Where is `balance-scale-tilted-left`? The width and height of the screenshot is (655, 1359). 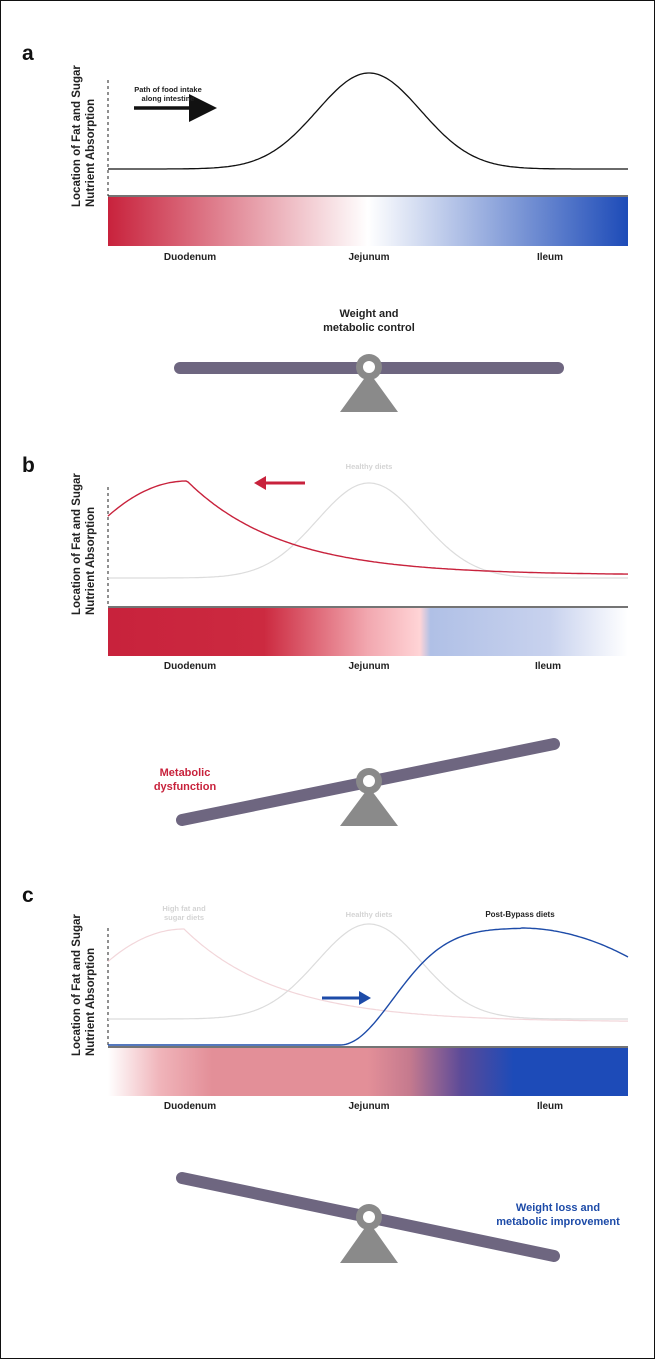 balance-scale-tilted-left is located at coordinates (368, 782).